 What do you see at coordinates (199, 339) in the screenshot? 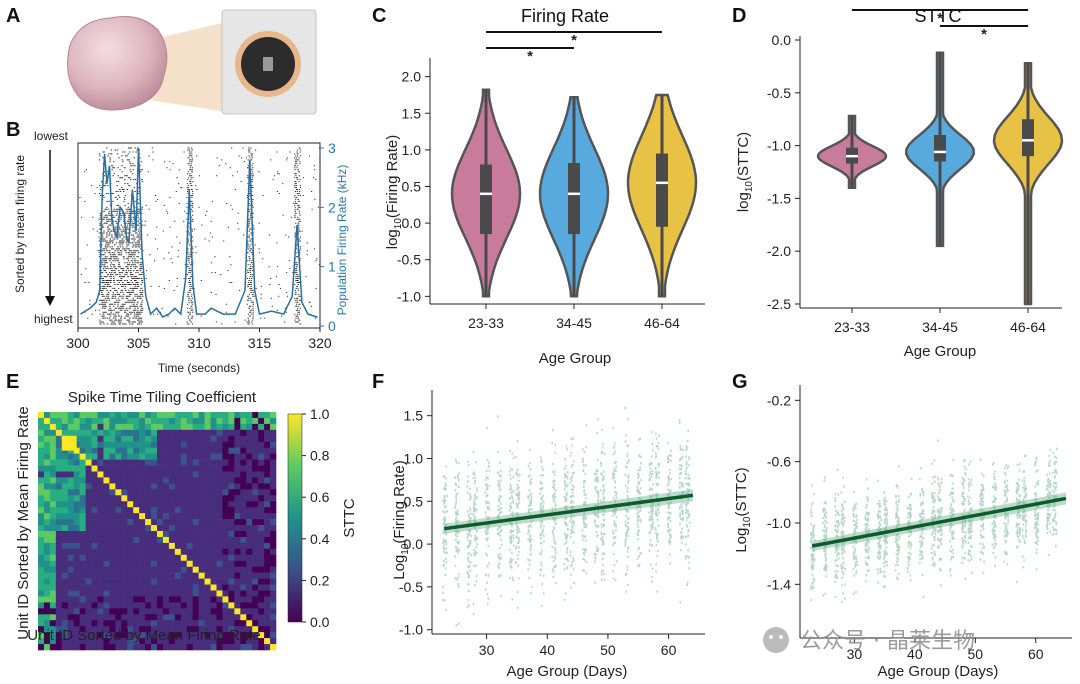
I see `raster-x-ticks: 300 305 310 315 320` at bounding box center [199, 339].